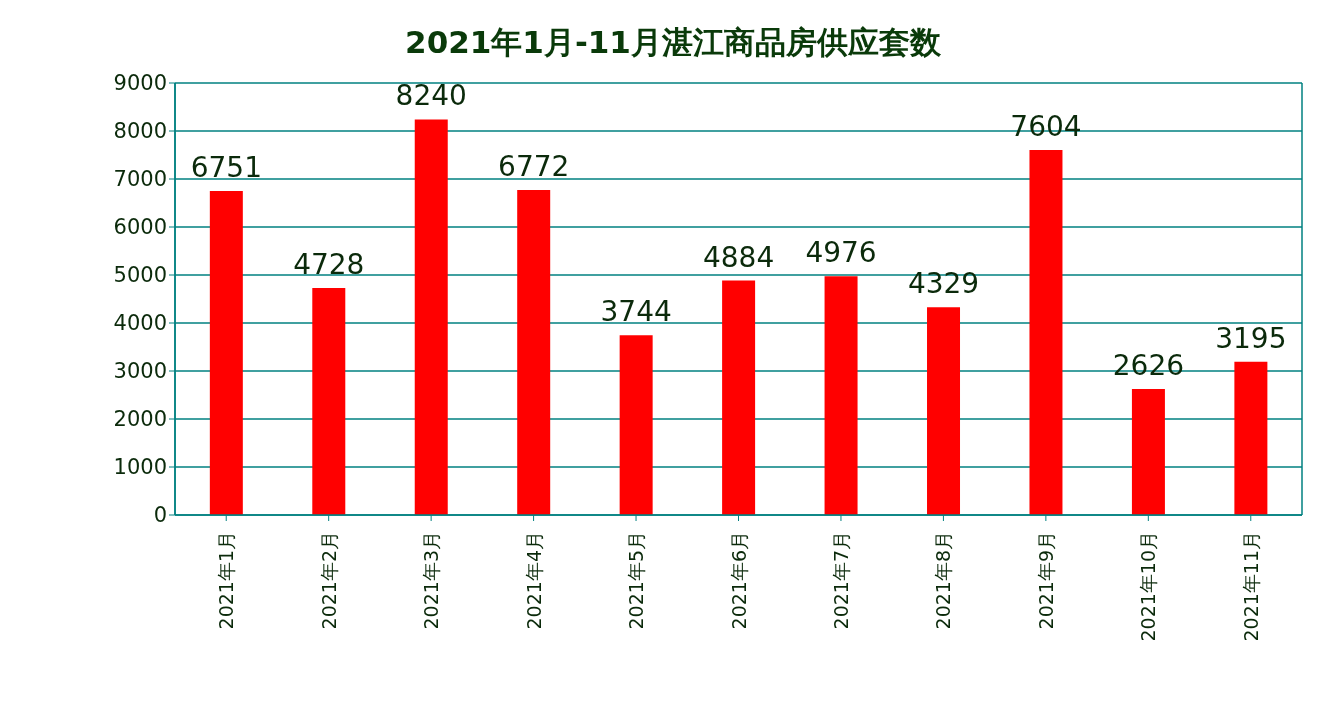 The height and width of the screenshot is (701, 1330). Describe the element at coordinates (140, 179) in the screenshot. I see `y-tick-label: 7000` at that location.